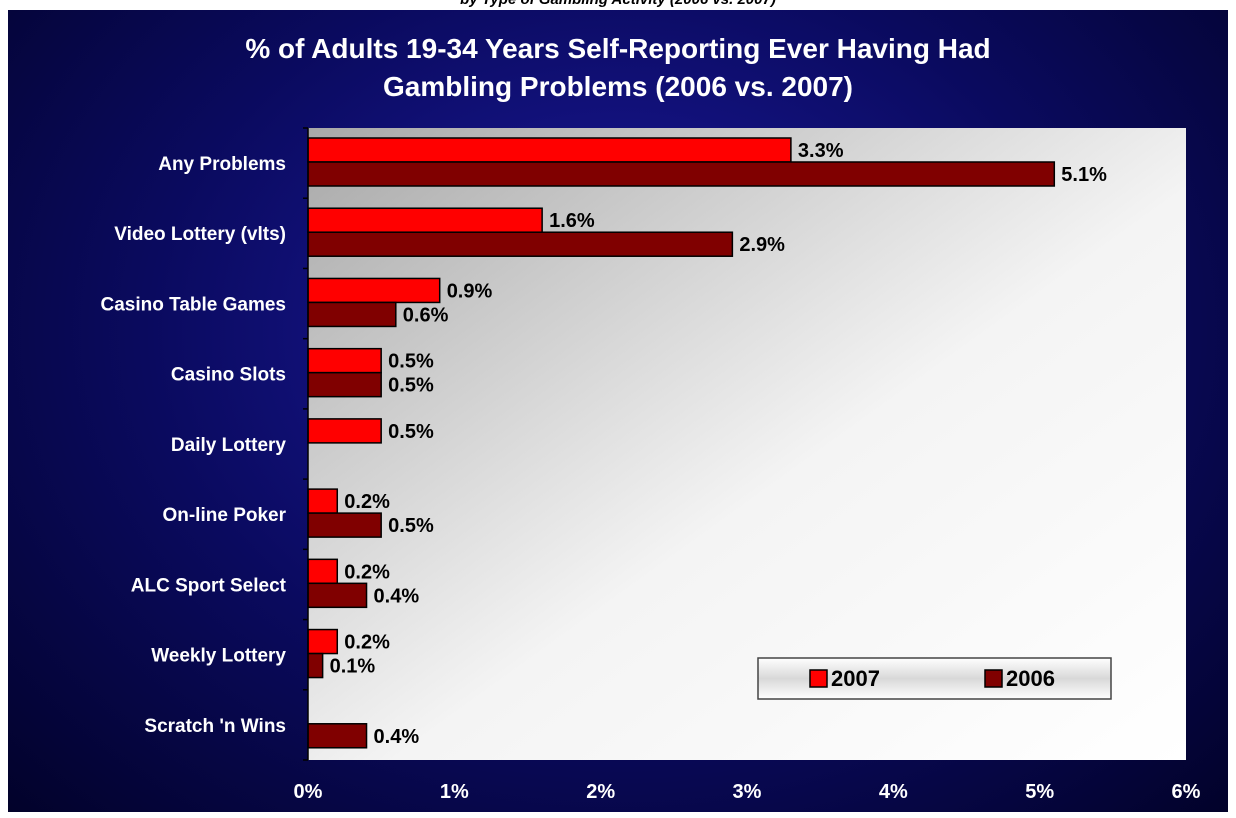 This screenshot has height=818, width=1236. What do you see at coordinates (215, 726) in the screenshot?
I see `category-label-9: Scratch 'n Wins` at bounding box center [215, 726].